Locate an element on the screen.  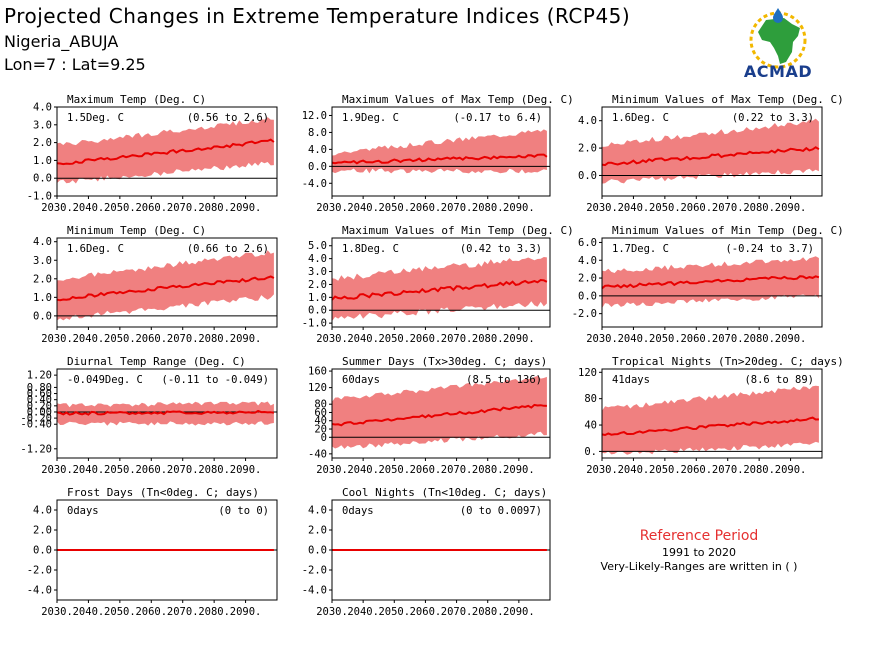
reference-years: 1991 to 2020 is located at coordinates (699, 552).